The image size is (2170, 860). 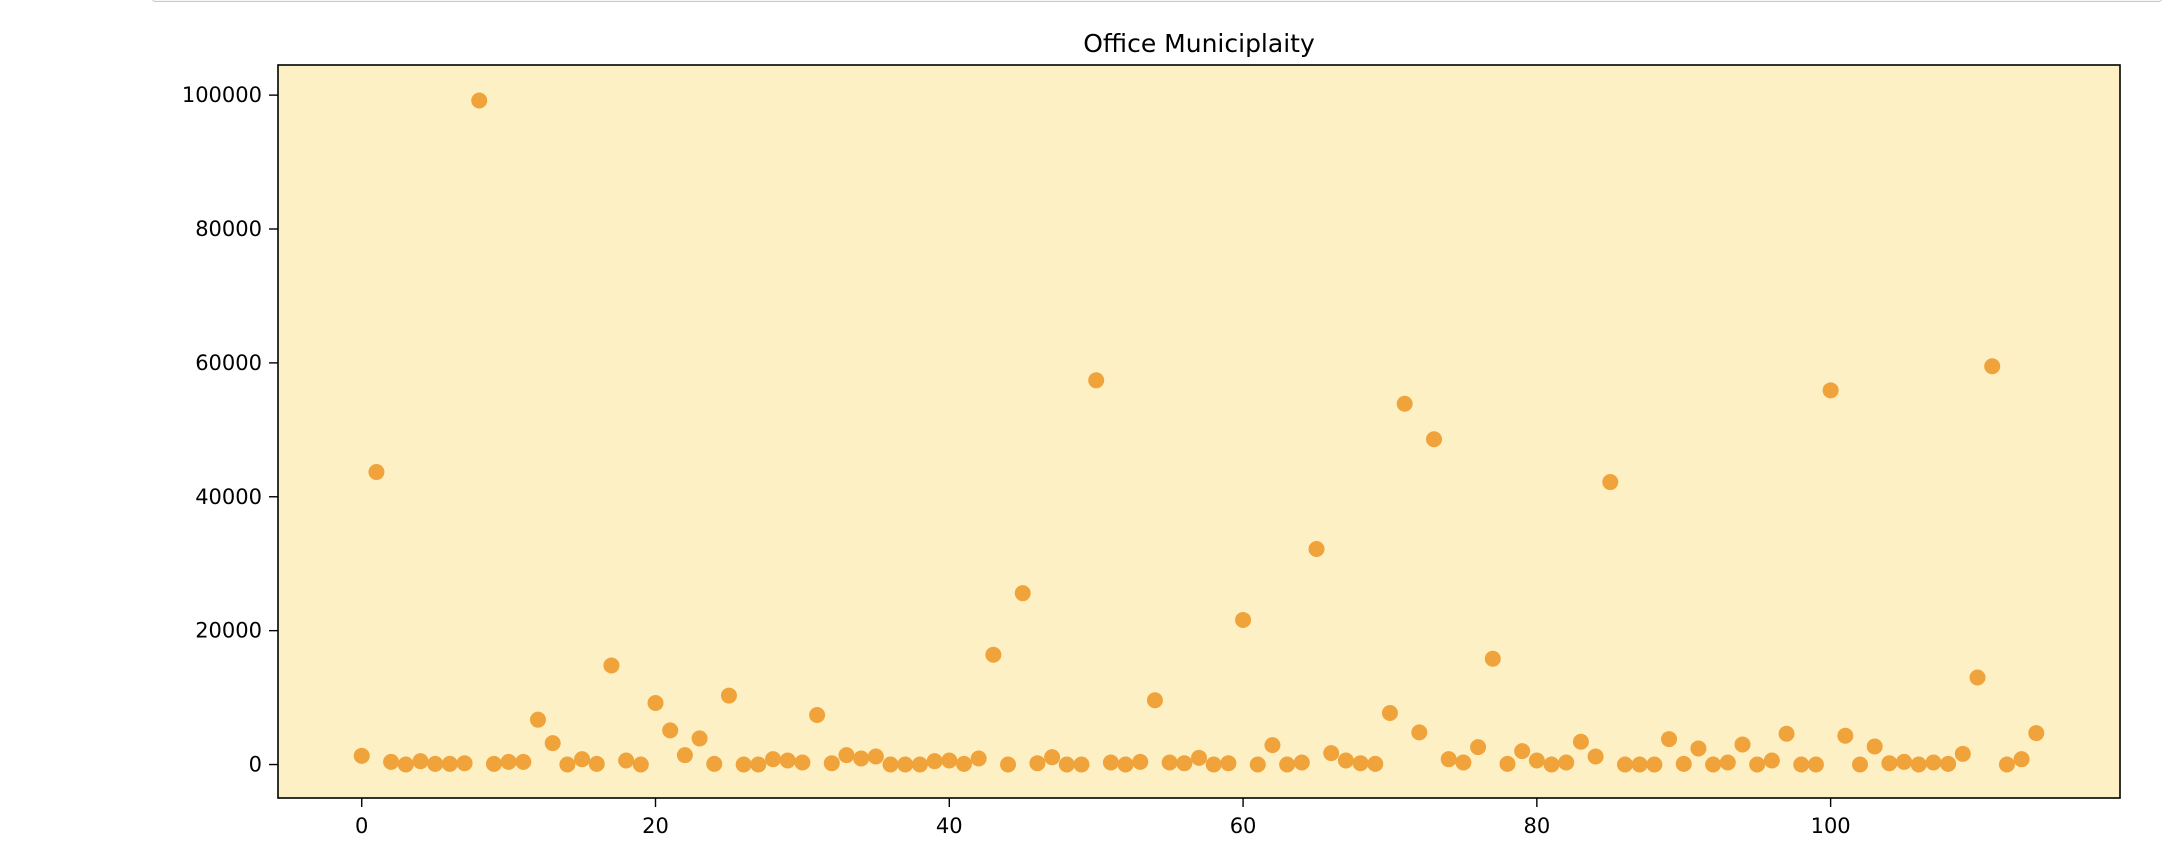 What do you see at coordinates (1103, 818) in the screenshot?
I see `x-axis: 0 20 40 60 80 100` at bounding box center [1103, 818].